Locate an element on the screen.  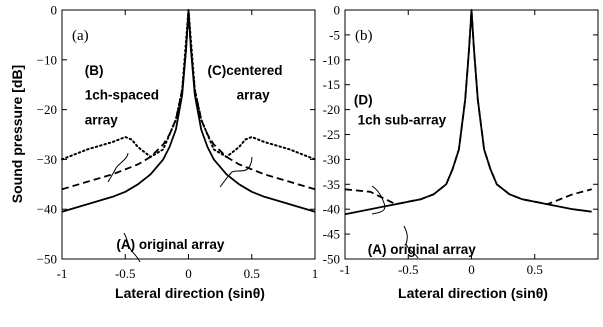
panel-a-leader-lines is located at coordinates (180, 207).